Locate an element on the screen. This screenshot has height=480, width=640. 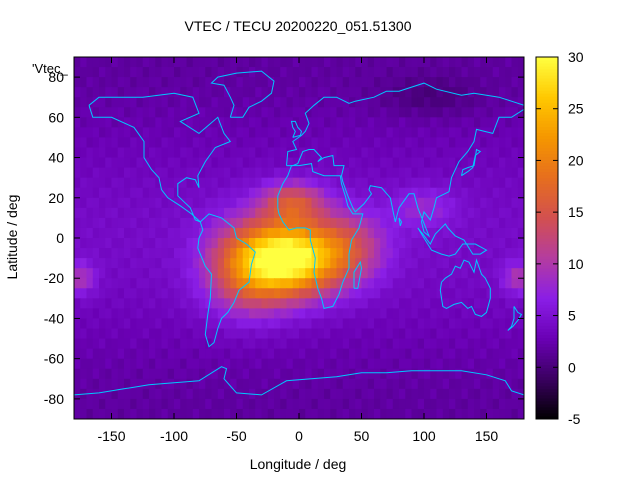
coastline-australia is located at coordinates (465, 287).